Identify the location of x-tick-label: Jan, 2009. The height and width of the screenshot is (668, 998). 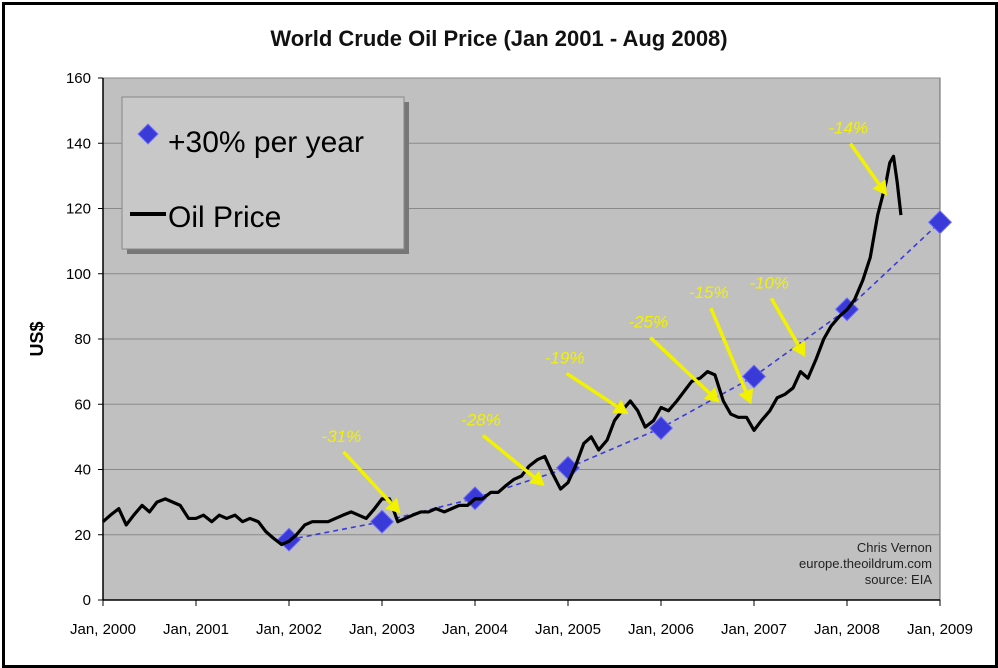
(940, 629).